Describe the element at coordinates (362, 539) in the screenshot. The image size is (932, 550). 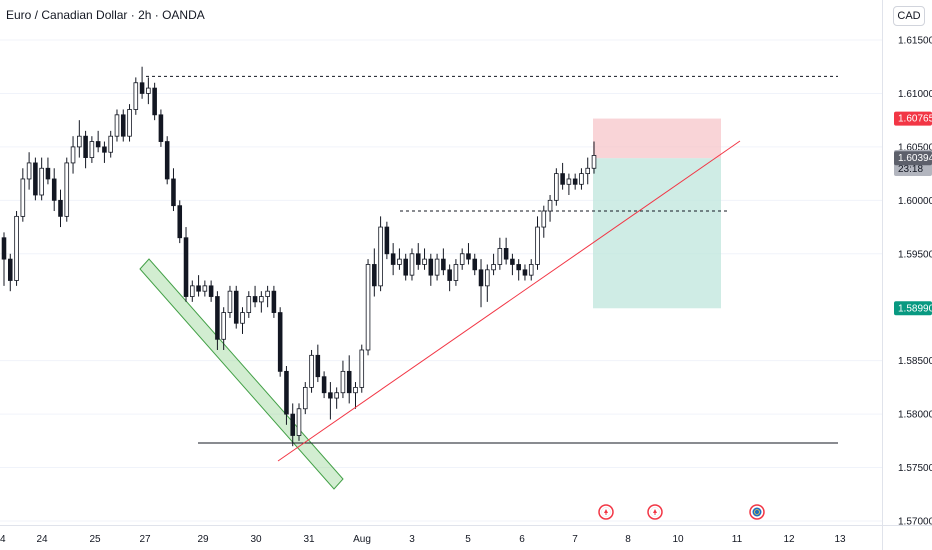
I see `time-tick-label: Aug` at that location.